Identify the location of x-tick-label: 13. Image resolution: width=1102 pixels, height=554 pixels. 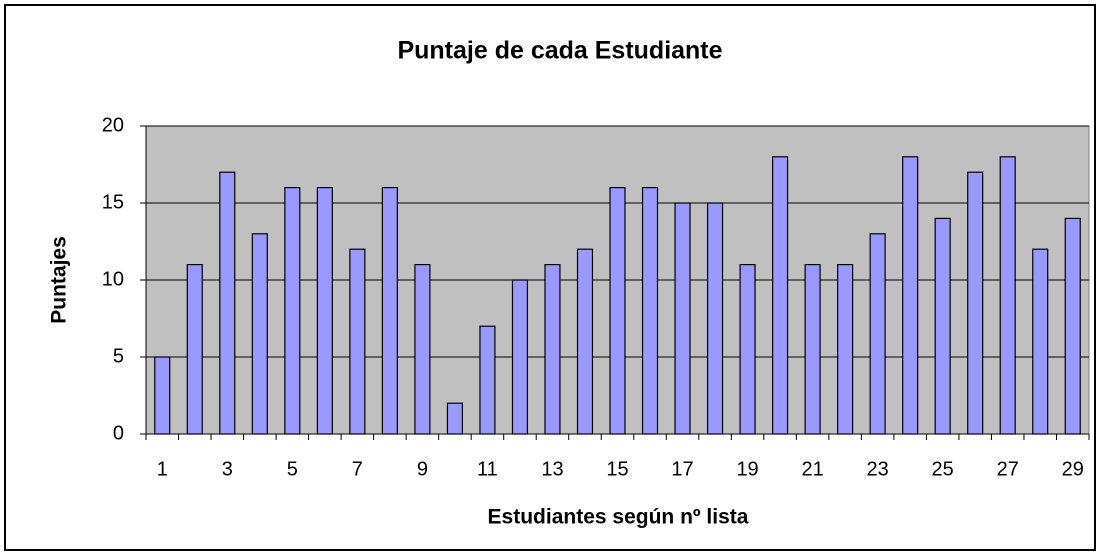
(552, 469).